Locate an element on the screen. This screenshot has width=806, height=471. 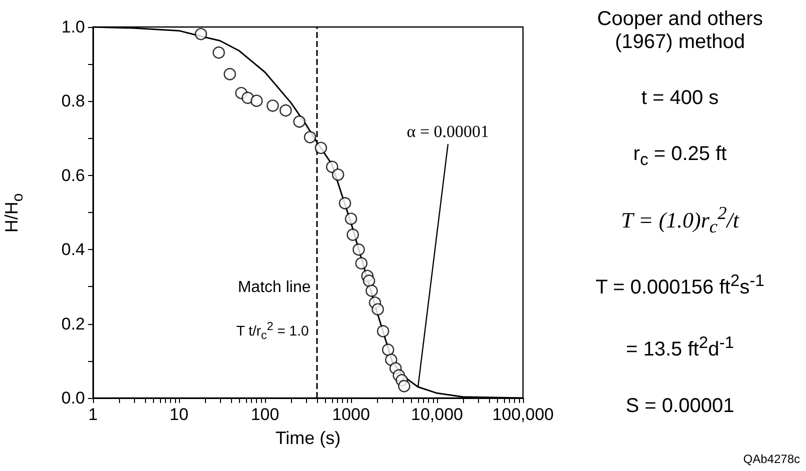
text: t = 400 s is located at coordinates (680, 98).